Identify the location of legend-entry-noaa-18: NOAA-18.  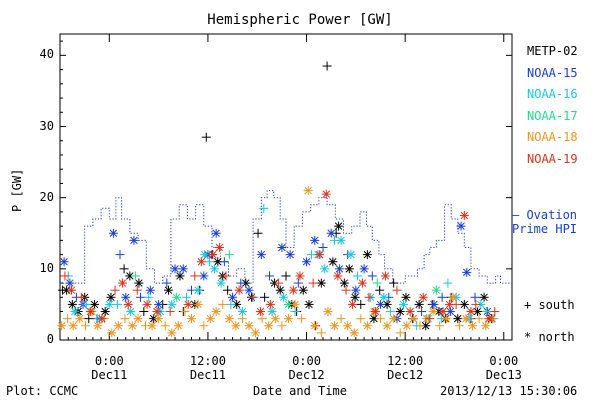
(552, 137).